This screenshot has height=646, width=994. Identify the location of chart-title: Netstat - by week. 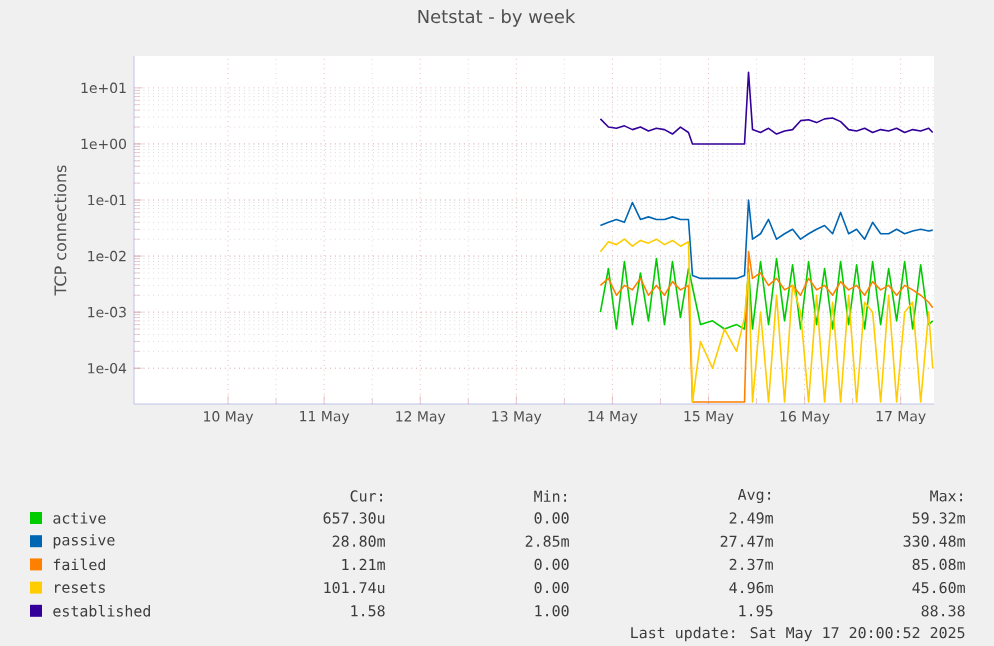
(497, 18).